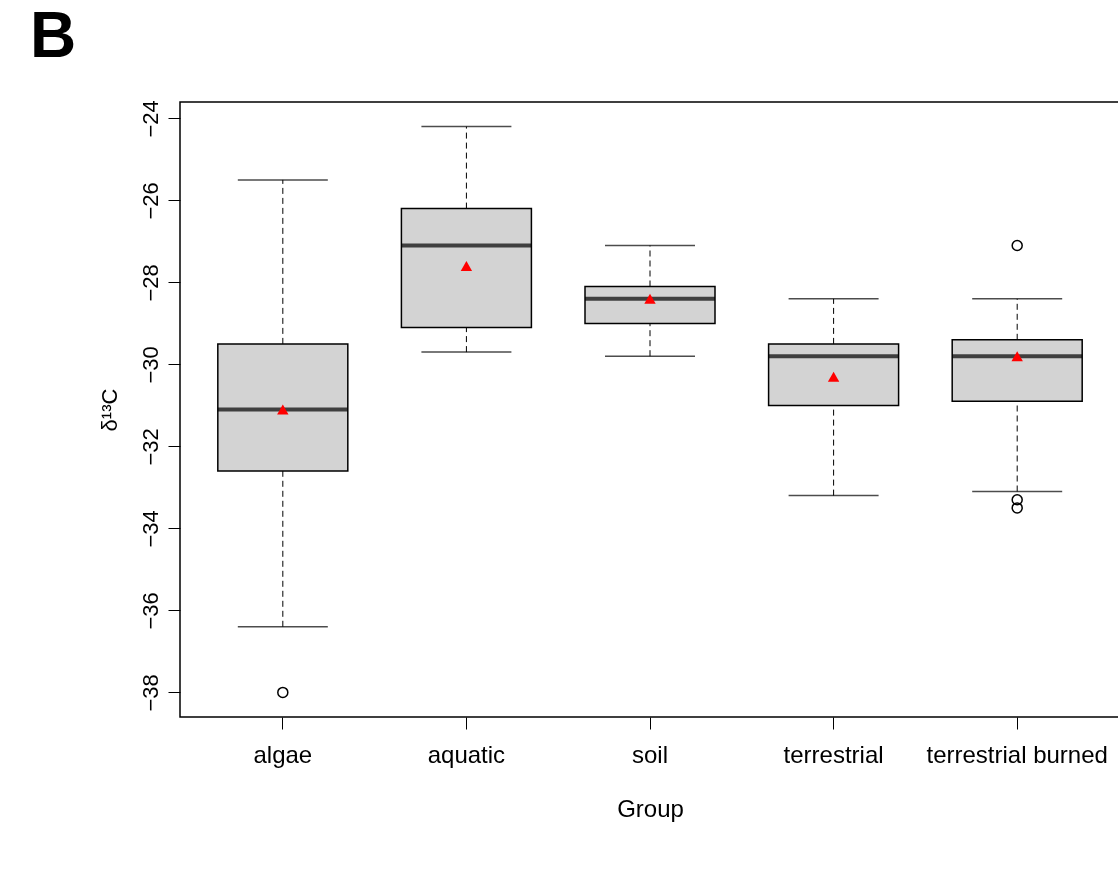 The height and width of the screenshot is (871, 1118). Describe the element at coordinates (1017, 754) in the screenshot. I see `x-tick-label: terrestrial burned` at that location.